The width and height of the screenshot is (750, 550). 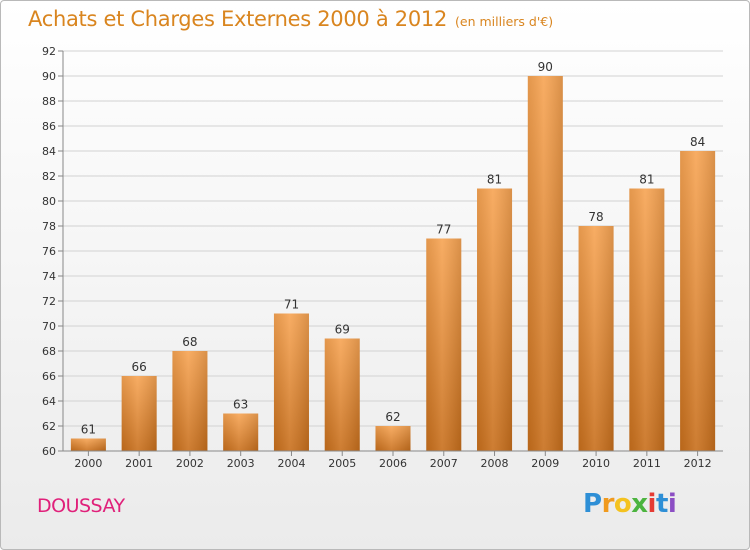 I want to click on proxiti-logo: Proxiti, so click(x=630, y=504).